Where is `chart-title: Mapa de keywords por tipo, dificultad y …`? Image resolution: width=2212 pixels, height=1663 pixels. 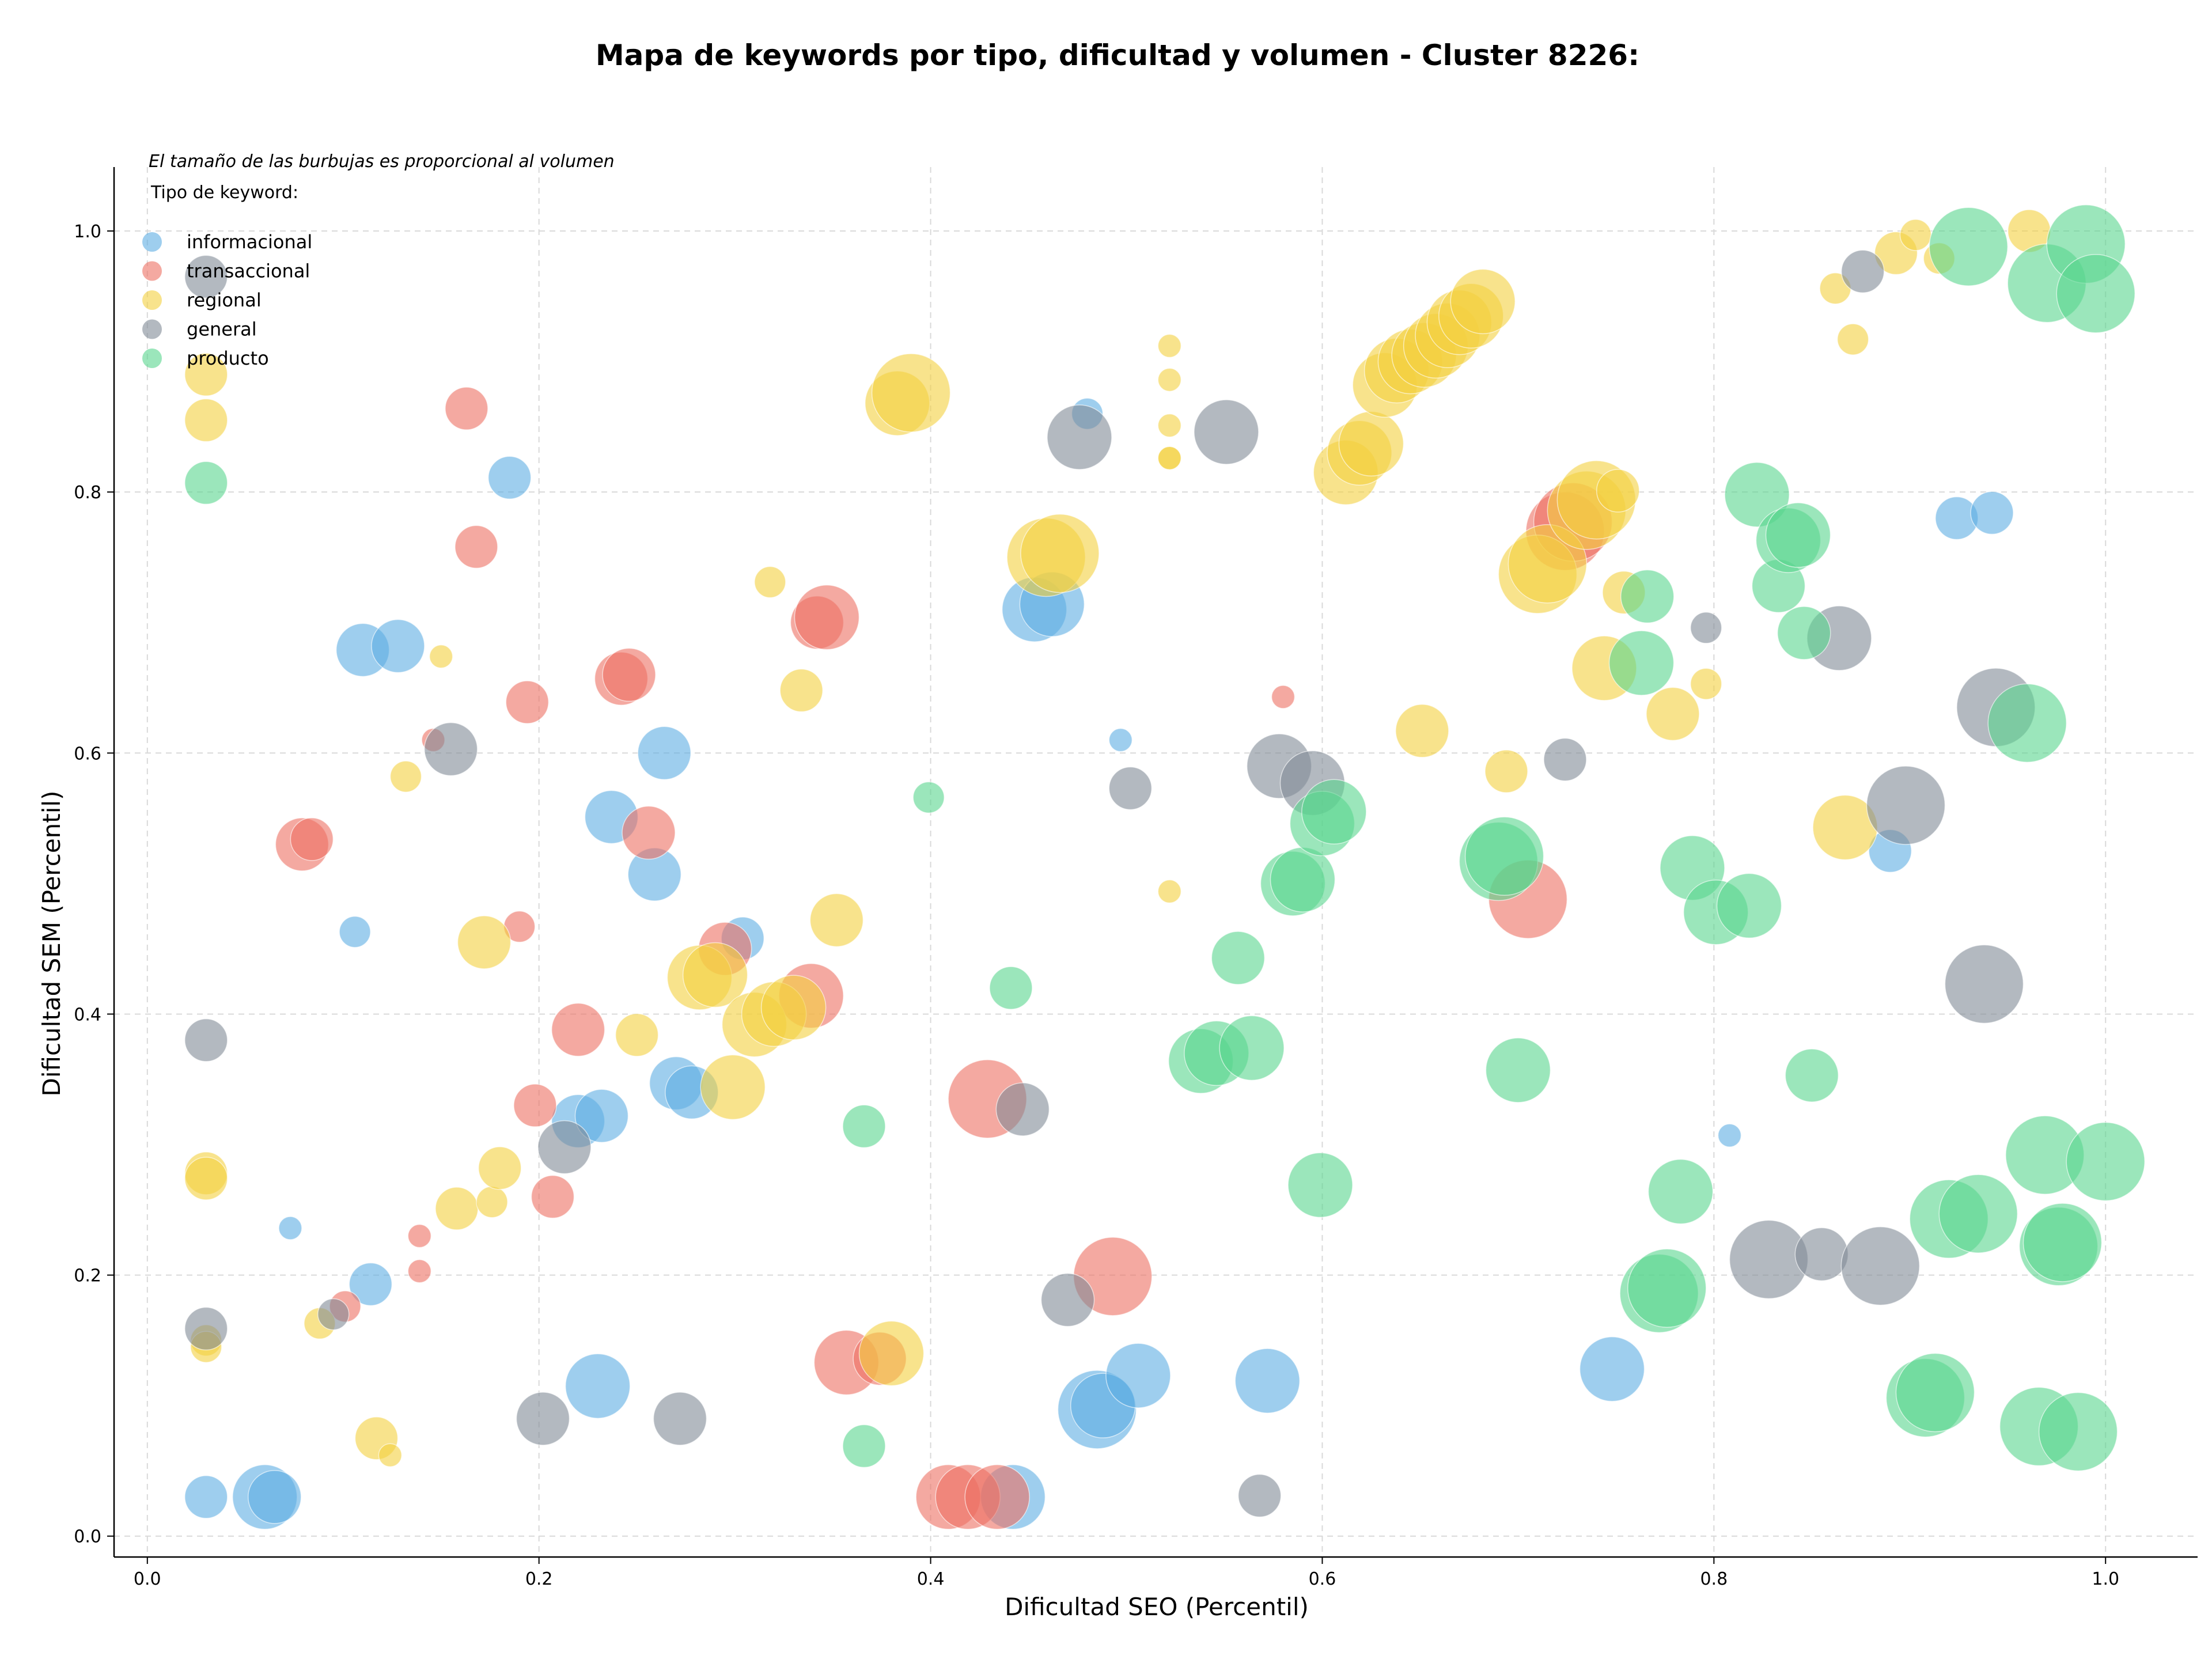
chart-title: Mapa de keywords por tipo, dificultad y … is located at coordinates (1117, 55).